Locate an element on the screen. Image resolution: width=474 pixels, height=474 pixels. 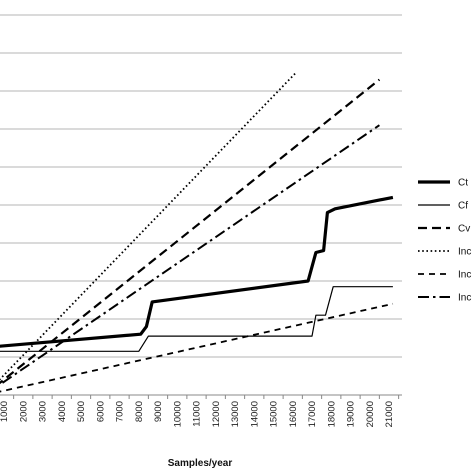
x-tick-label-18000: 18000 is located at coordinates (331, 414).